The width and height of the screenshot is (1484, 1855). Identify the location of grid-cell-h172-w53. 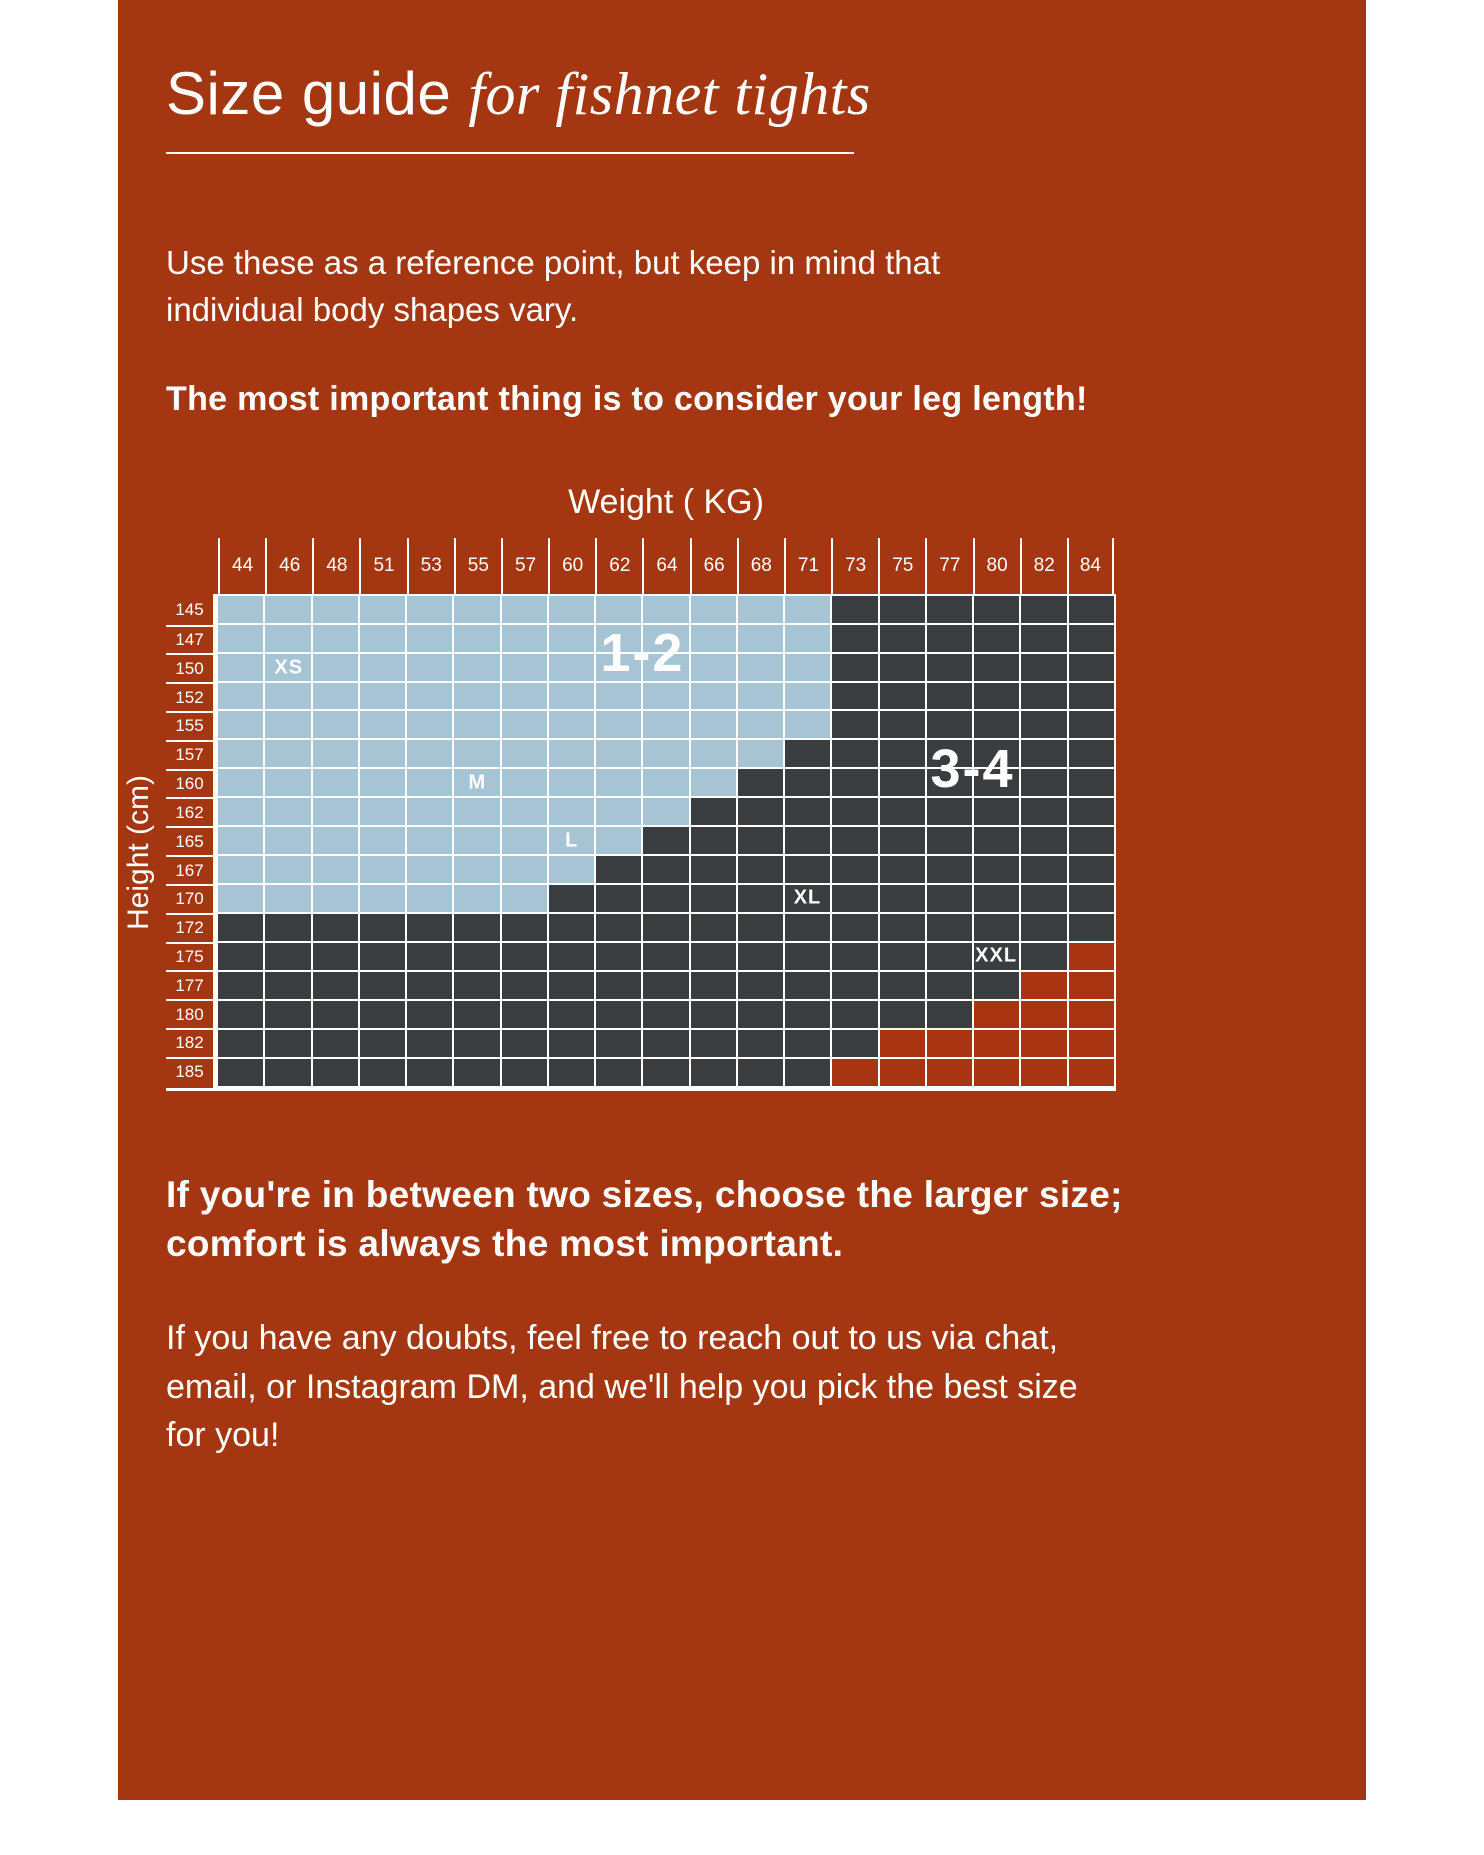
(430, 927).